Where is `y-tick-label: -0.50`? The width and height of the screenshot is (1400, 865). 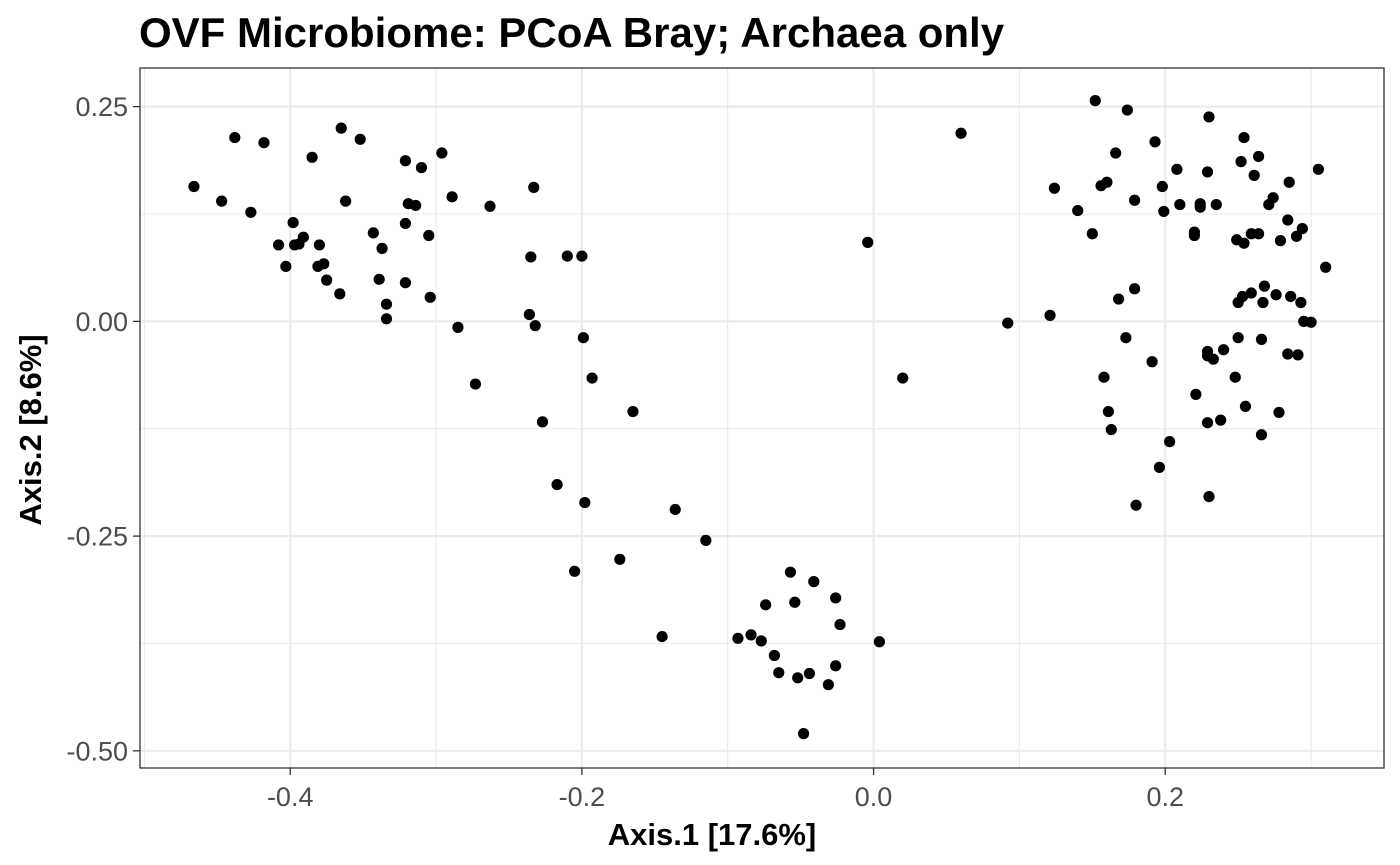
y-tick-label: -0.50 is located at coordinates (97, 751).